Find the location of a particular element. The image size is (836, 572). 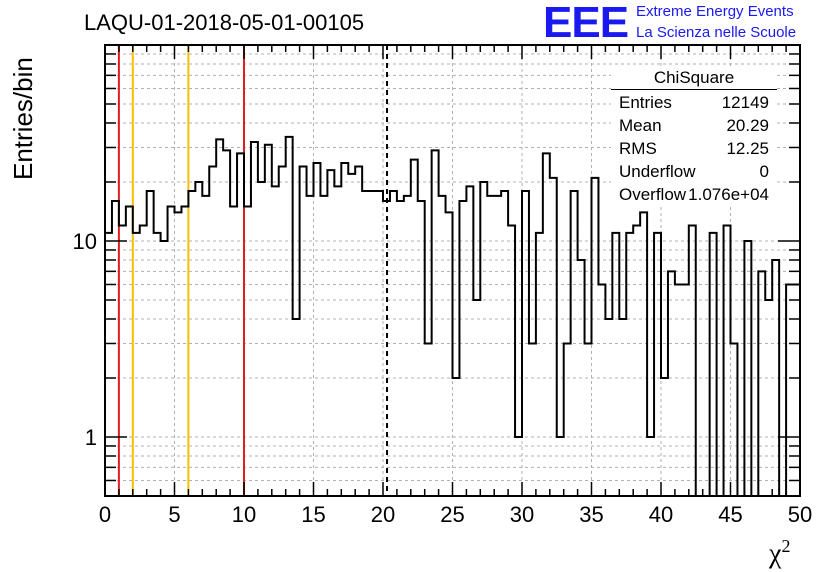

x-axis-label: χ2 is located at coordinates (779, 553).